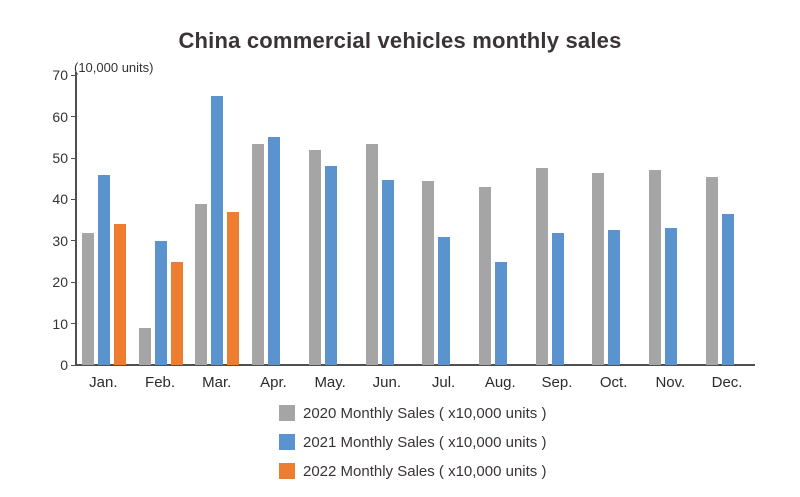 The image size is (800, 497). I want to click on bar-2021-nov, so click(671, 296).